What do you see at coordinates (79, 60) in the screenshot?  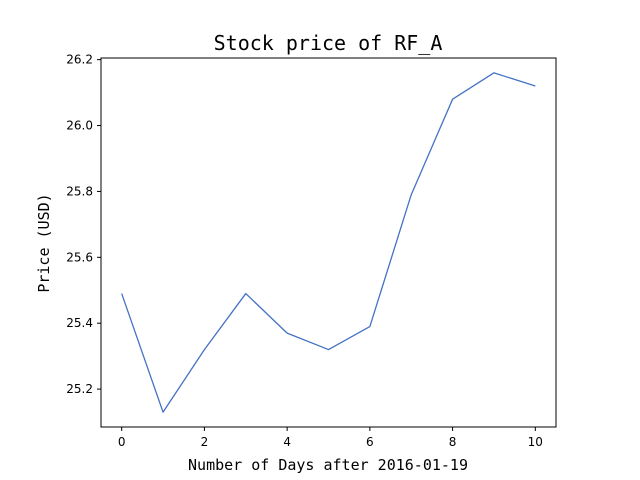 I see `y-tick-label: 26.2` at bounding box center [79, 60].